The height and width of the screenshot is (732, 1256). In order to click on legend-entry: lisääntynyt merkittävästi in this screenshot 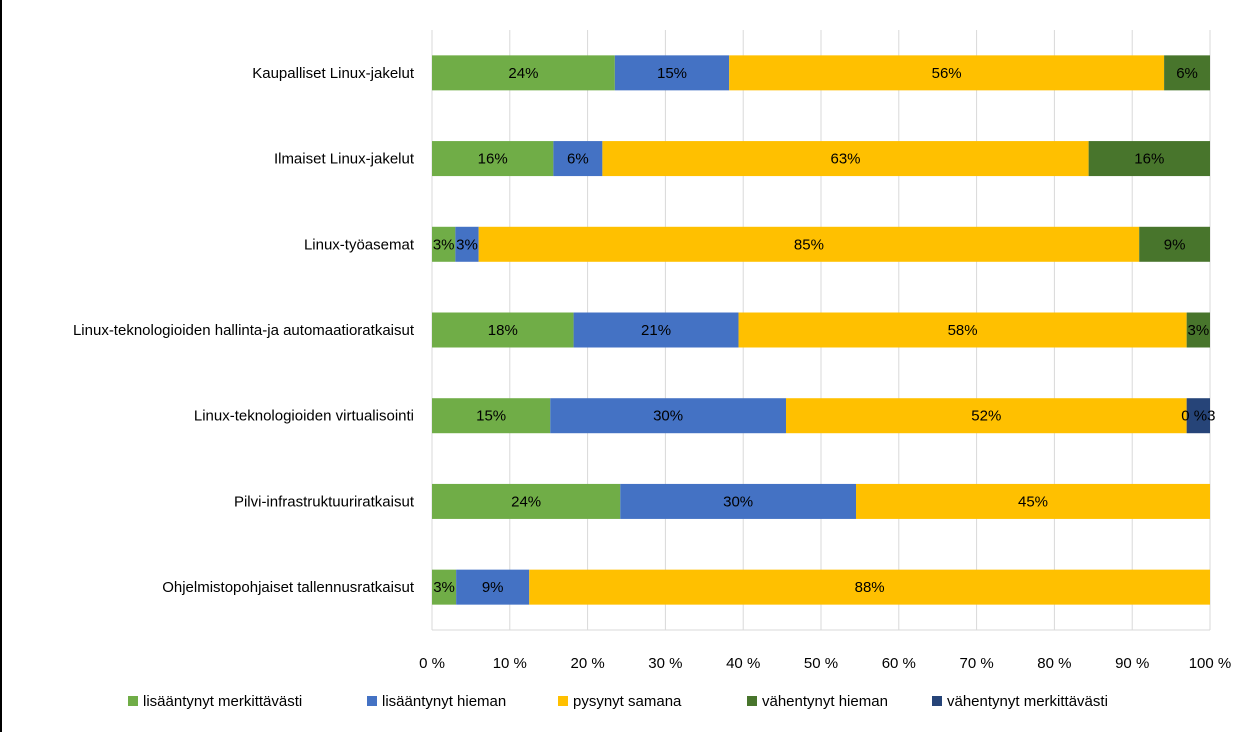, I will do `click(222, 701)`.